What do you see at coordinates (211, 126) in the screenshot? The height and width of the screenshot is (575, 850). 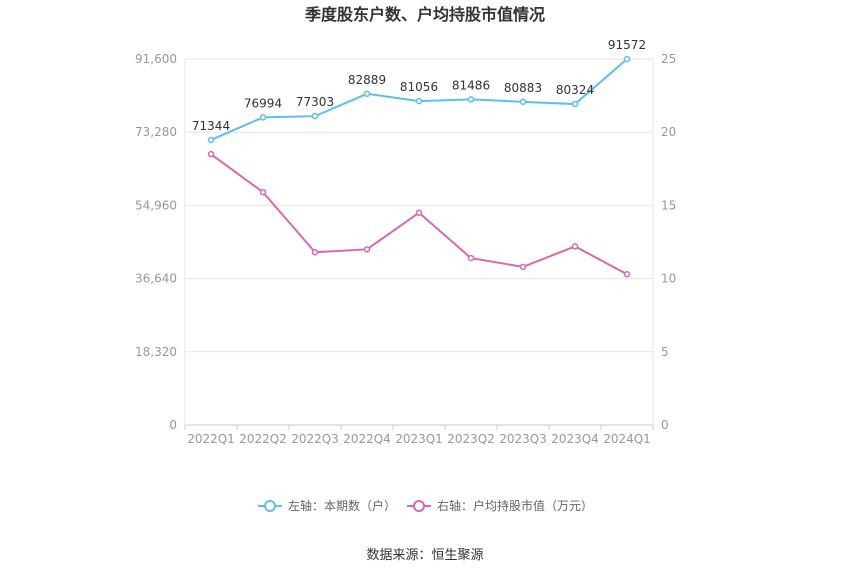 I see `data-label: 71344` at bounding box center [211, 126].